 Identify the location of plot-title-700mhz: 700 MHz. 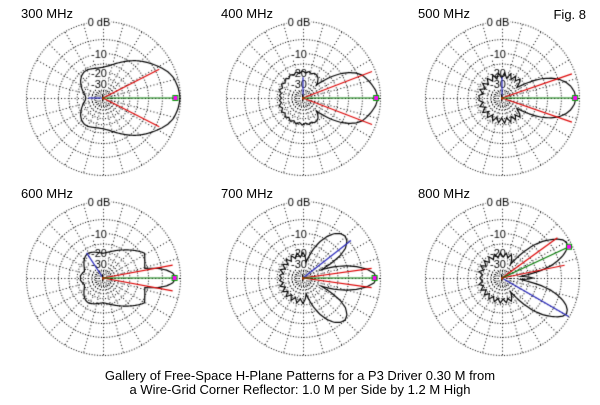
(247, 193).